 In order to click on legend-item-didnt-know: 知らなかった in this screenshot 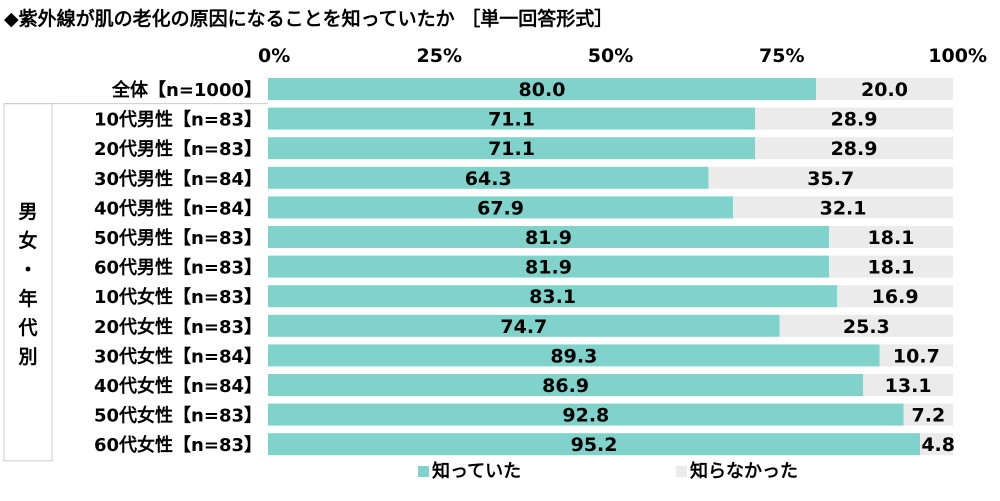, I will do `click(744, 471)`.